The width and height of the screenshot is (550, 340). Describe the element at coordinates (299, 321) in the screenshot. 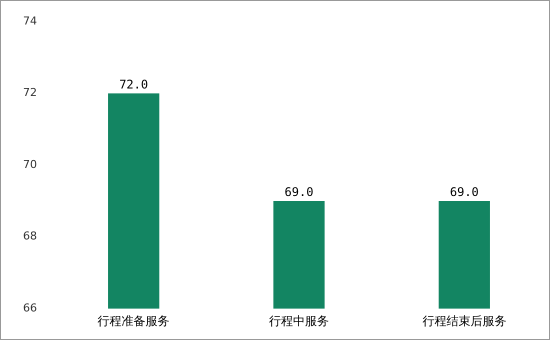

I see `x-tick-label: 行程中服务` at that location.